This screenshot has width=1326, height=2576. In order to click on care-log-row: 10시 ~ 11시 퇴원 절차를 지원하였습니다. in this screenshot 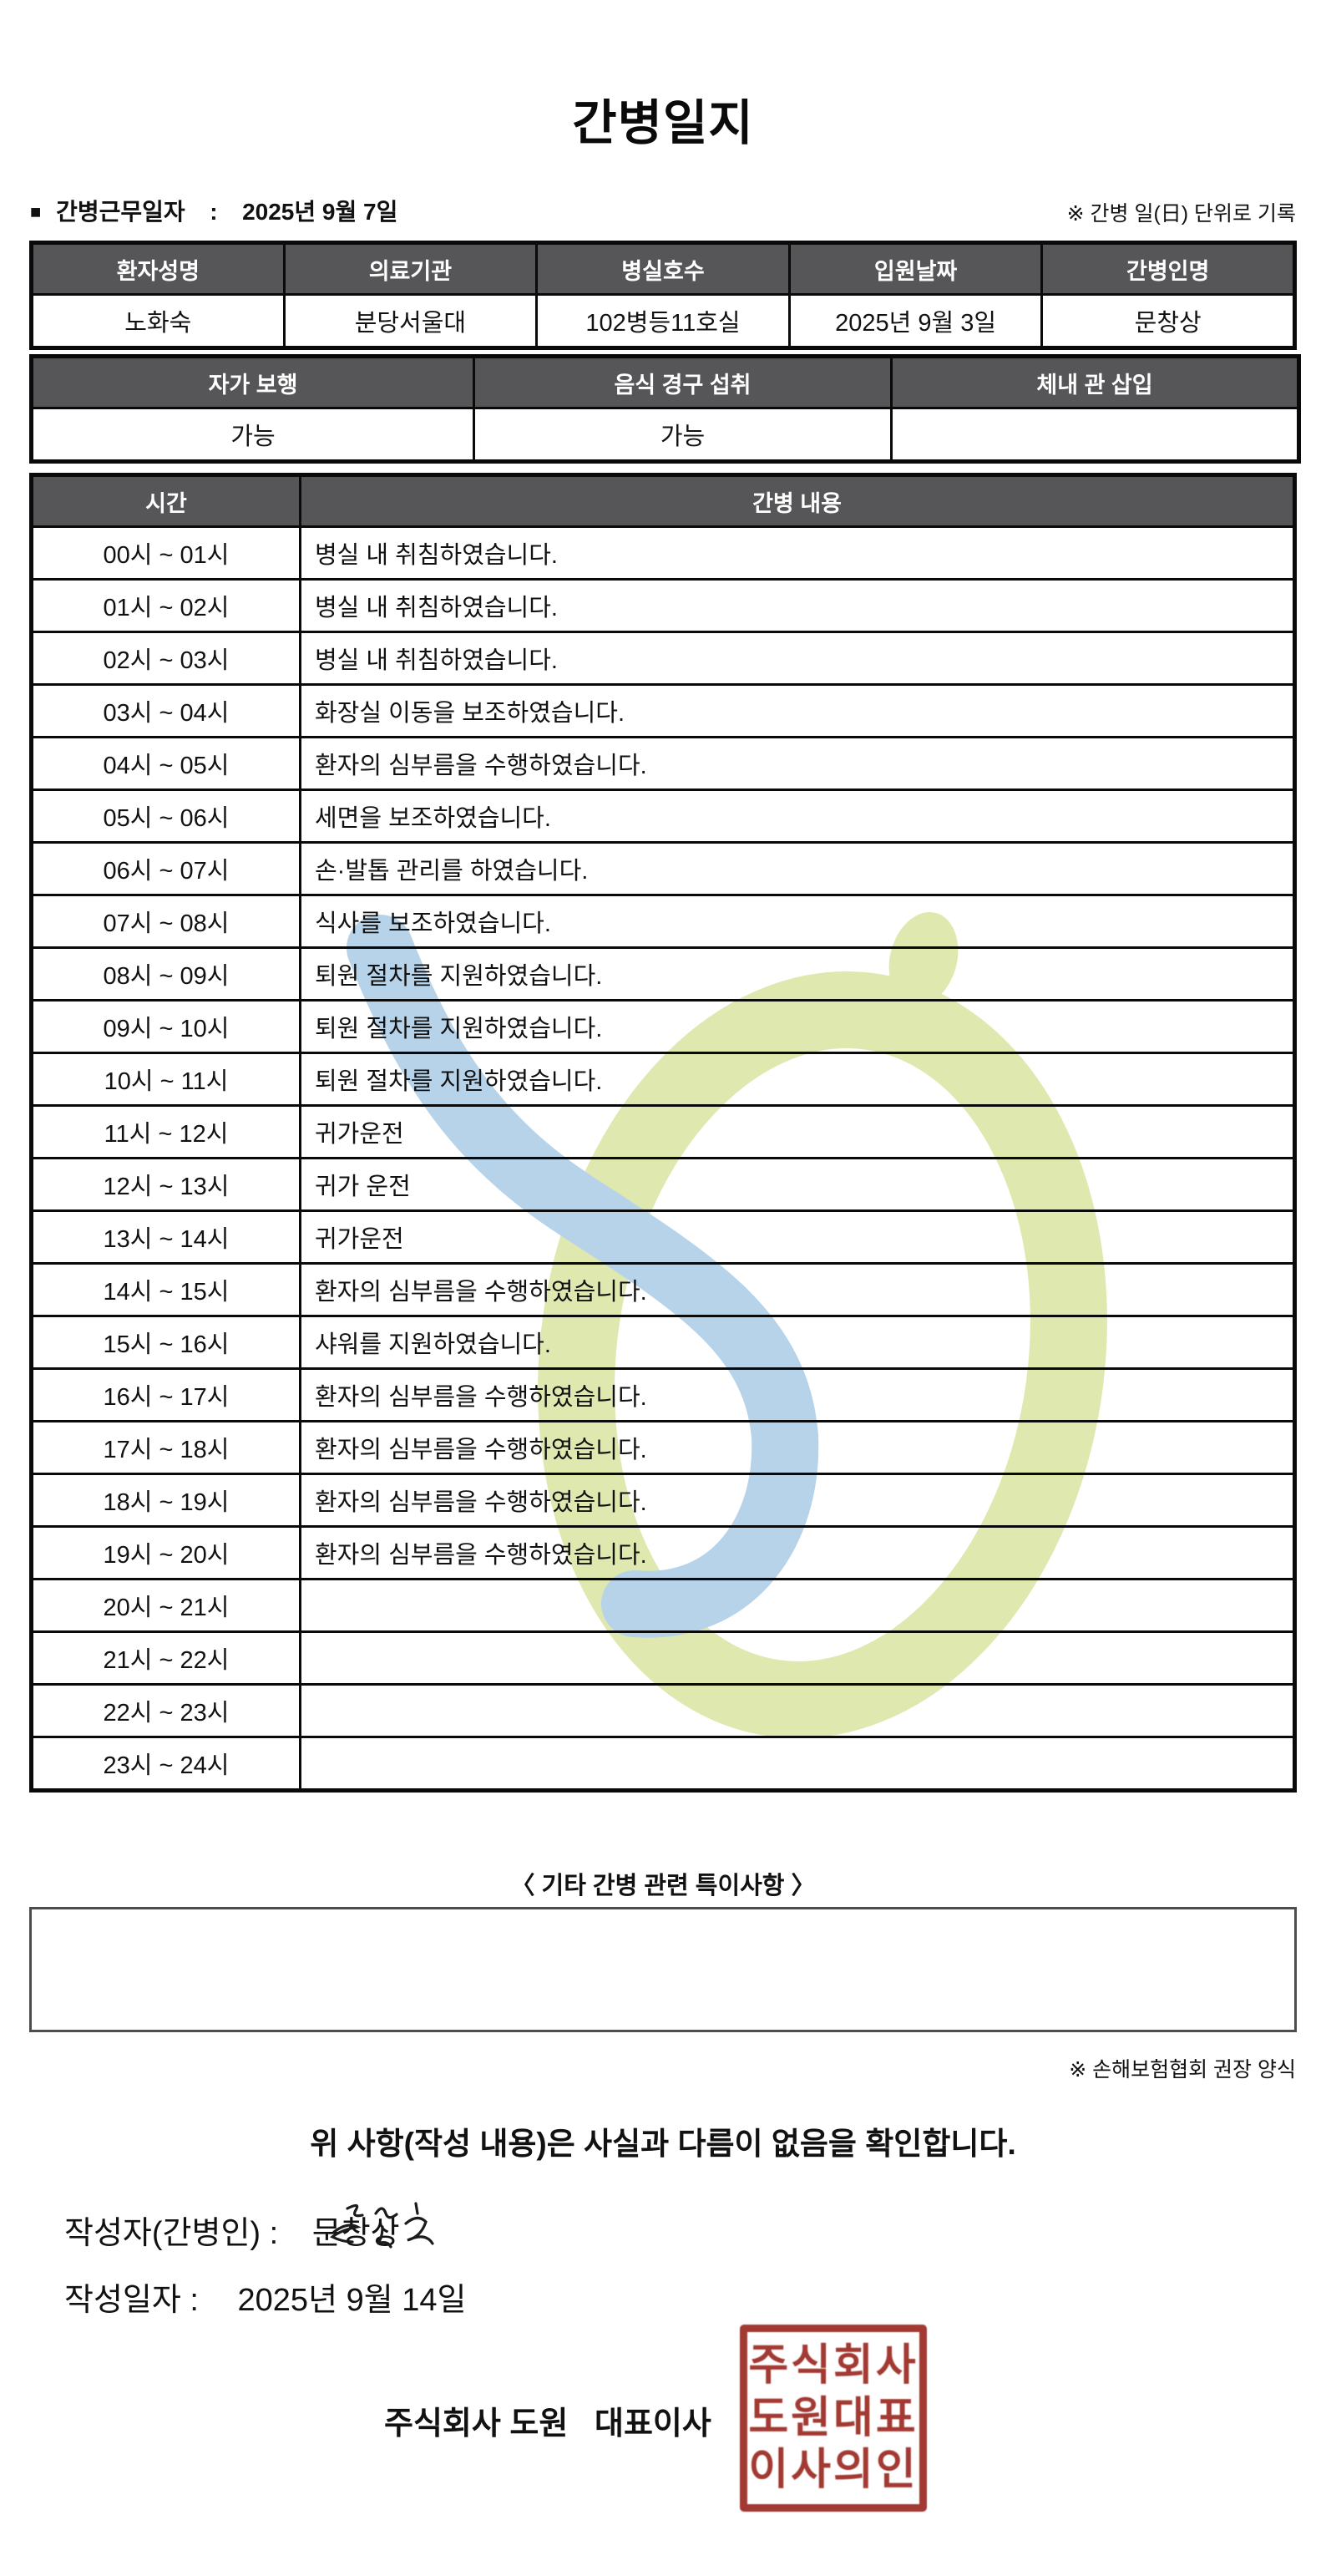, I will do `click(663, 1079)`.